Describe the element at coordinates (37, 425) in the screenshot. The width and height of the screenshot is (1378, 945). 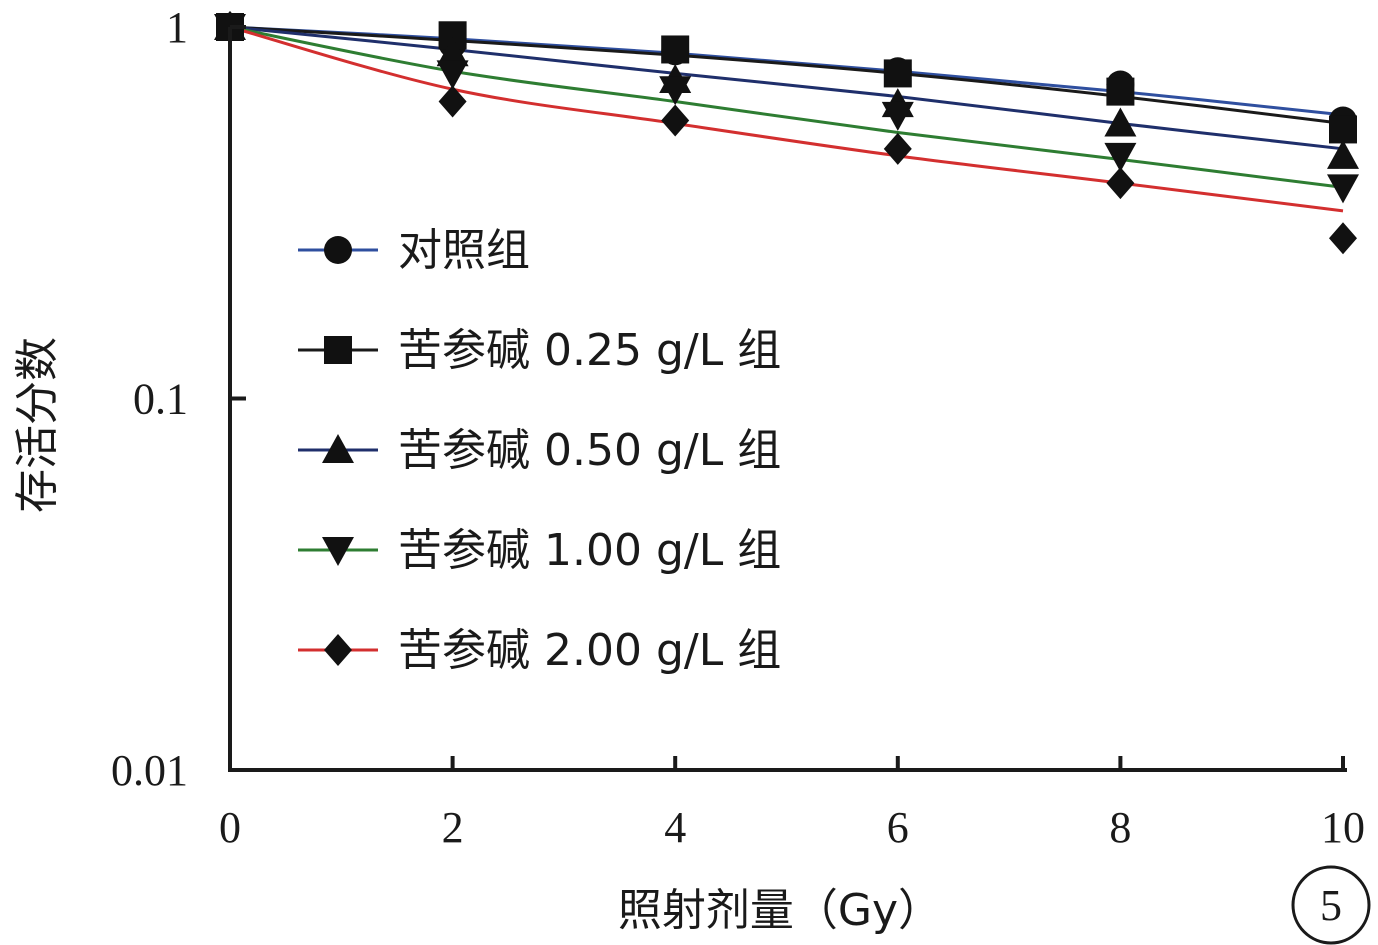
I see `y-axis-title: 存活分数` at that location.